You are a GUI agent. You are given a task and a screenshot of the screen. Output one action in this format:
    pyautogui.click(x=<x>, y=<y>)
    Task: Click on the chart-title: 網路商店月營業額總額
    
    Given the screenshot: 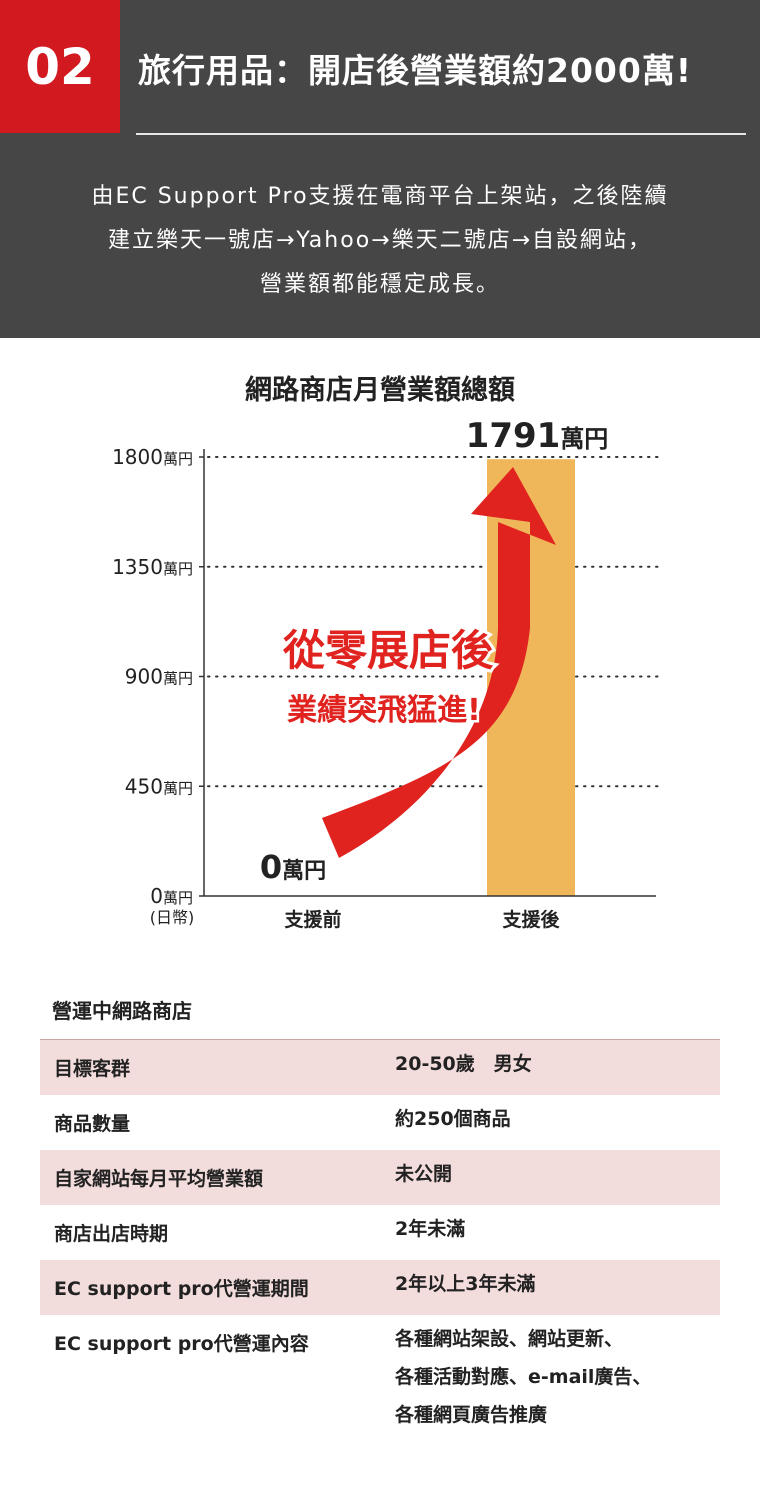 What is the action you would take?
    pyautogui.click(x=380, y=390)
    